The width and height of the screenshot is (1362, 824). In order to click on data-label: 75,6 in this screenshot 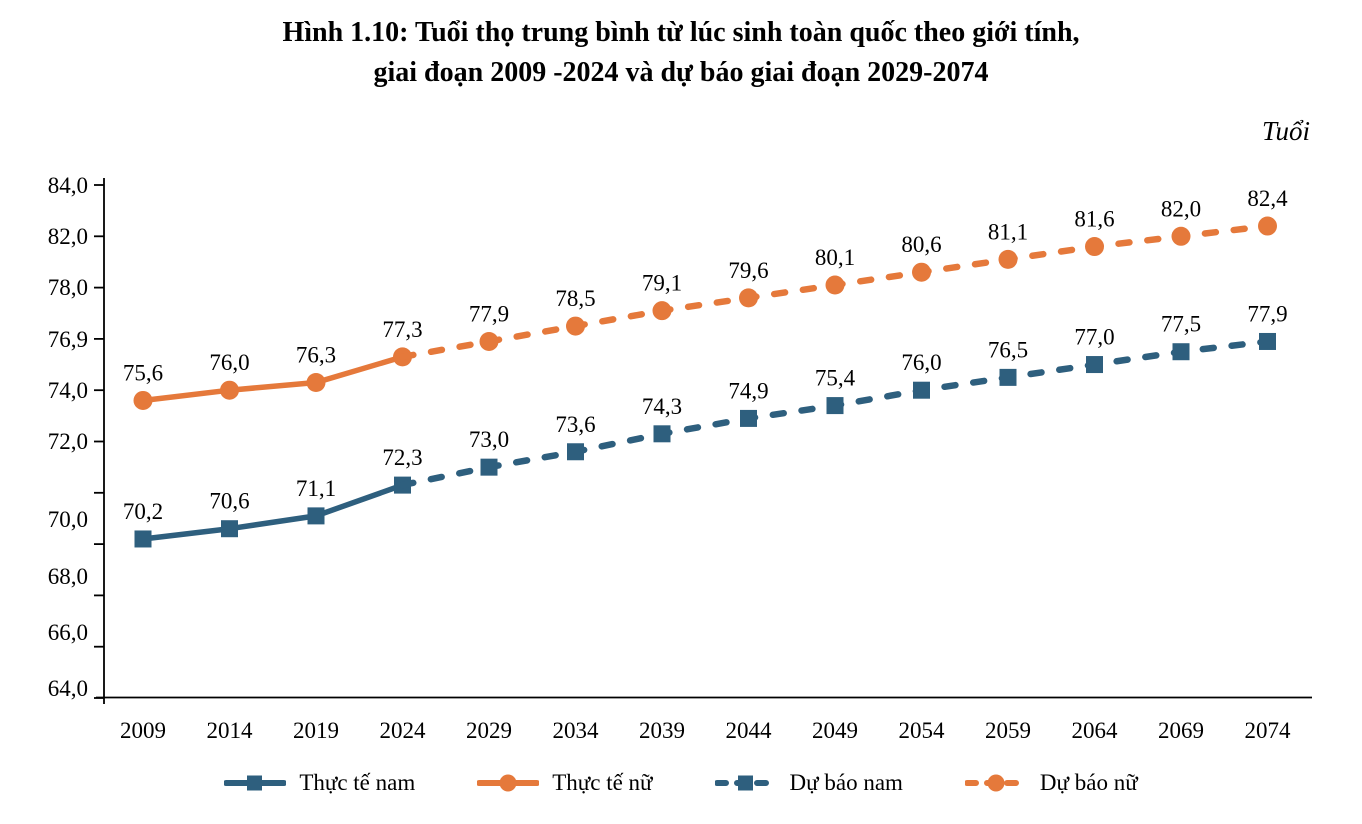, I will do `click(143, 372)`.